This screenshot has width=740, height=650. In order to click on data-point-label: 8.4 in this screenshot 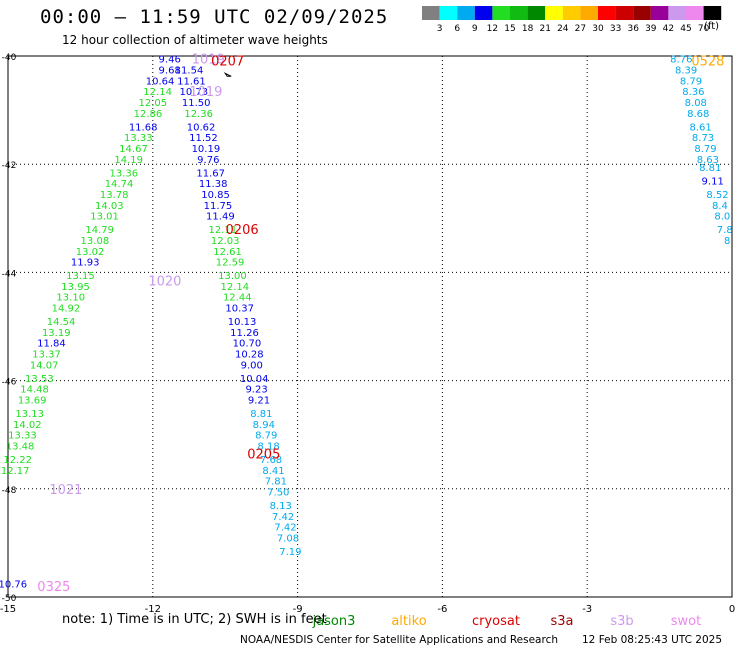, I will do `click(720, 206)`.